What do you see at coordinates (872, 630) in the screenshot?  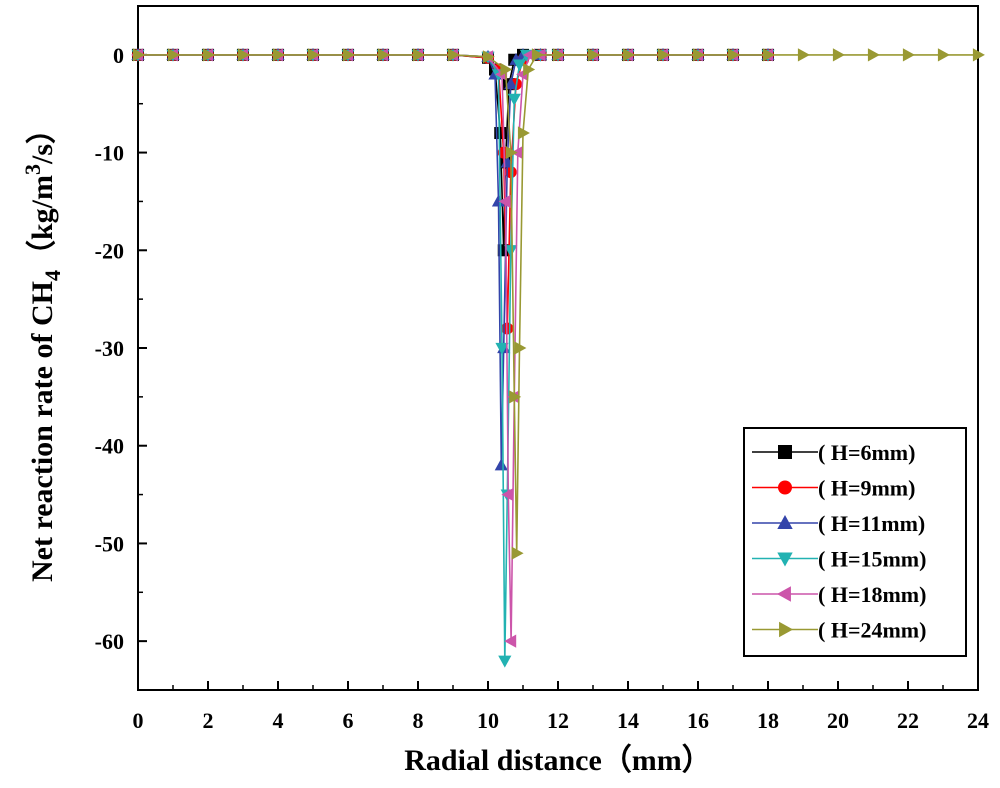 I see `legend-label: ( H=24mm)` at bounding box center [872, 630].